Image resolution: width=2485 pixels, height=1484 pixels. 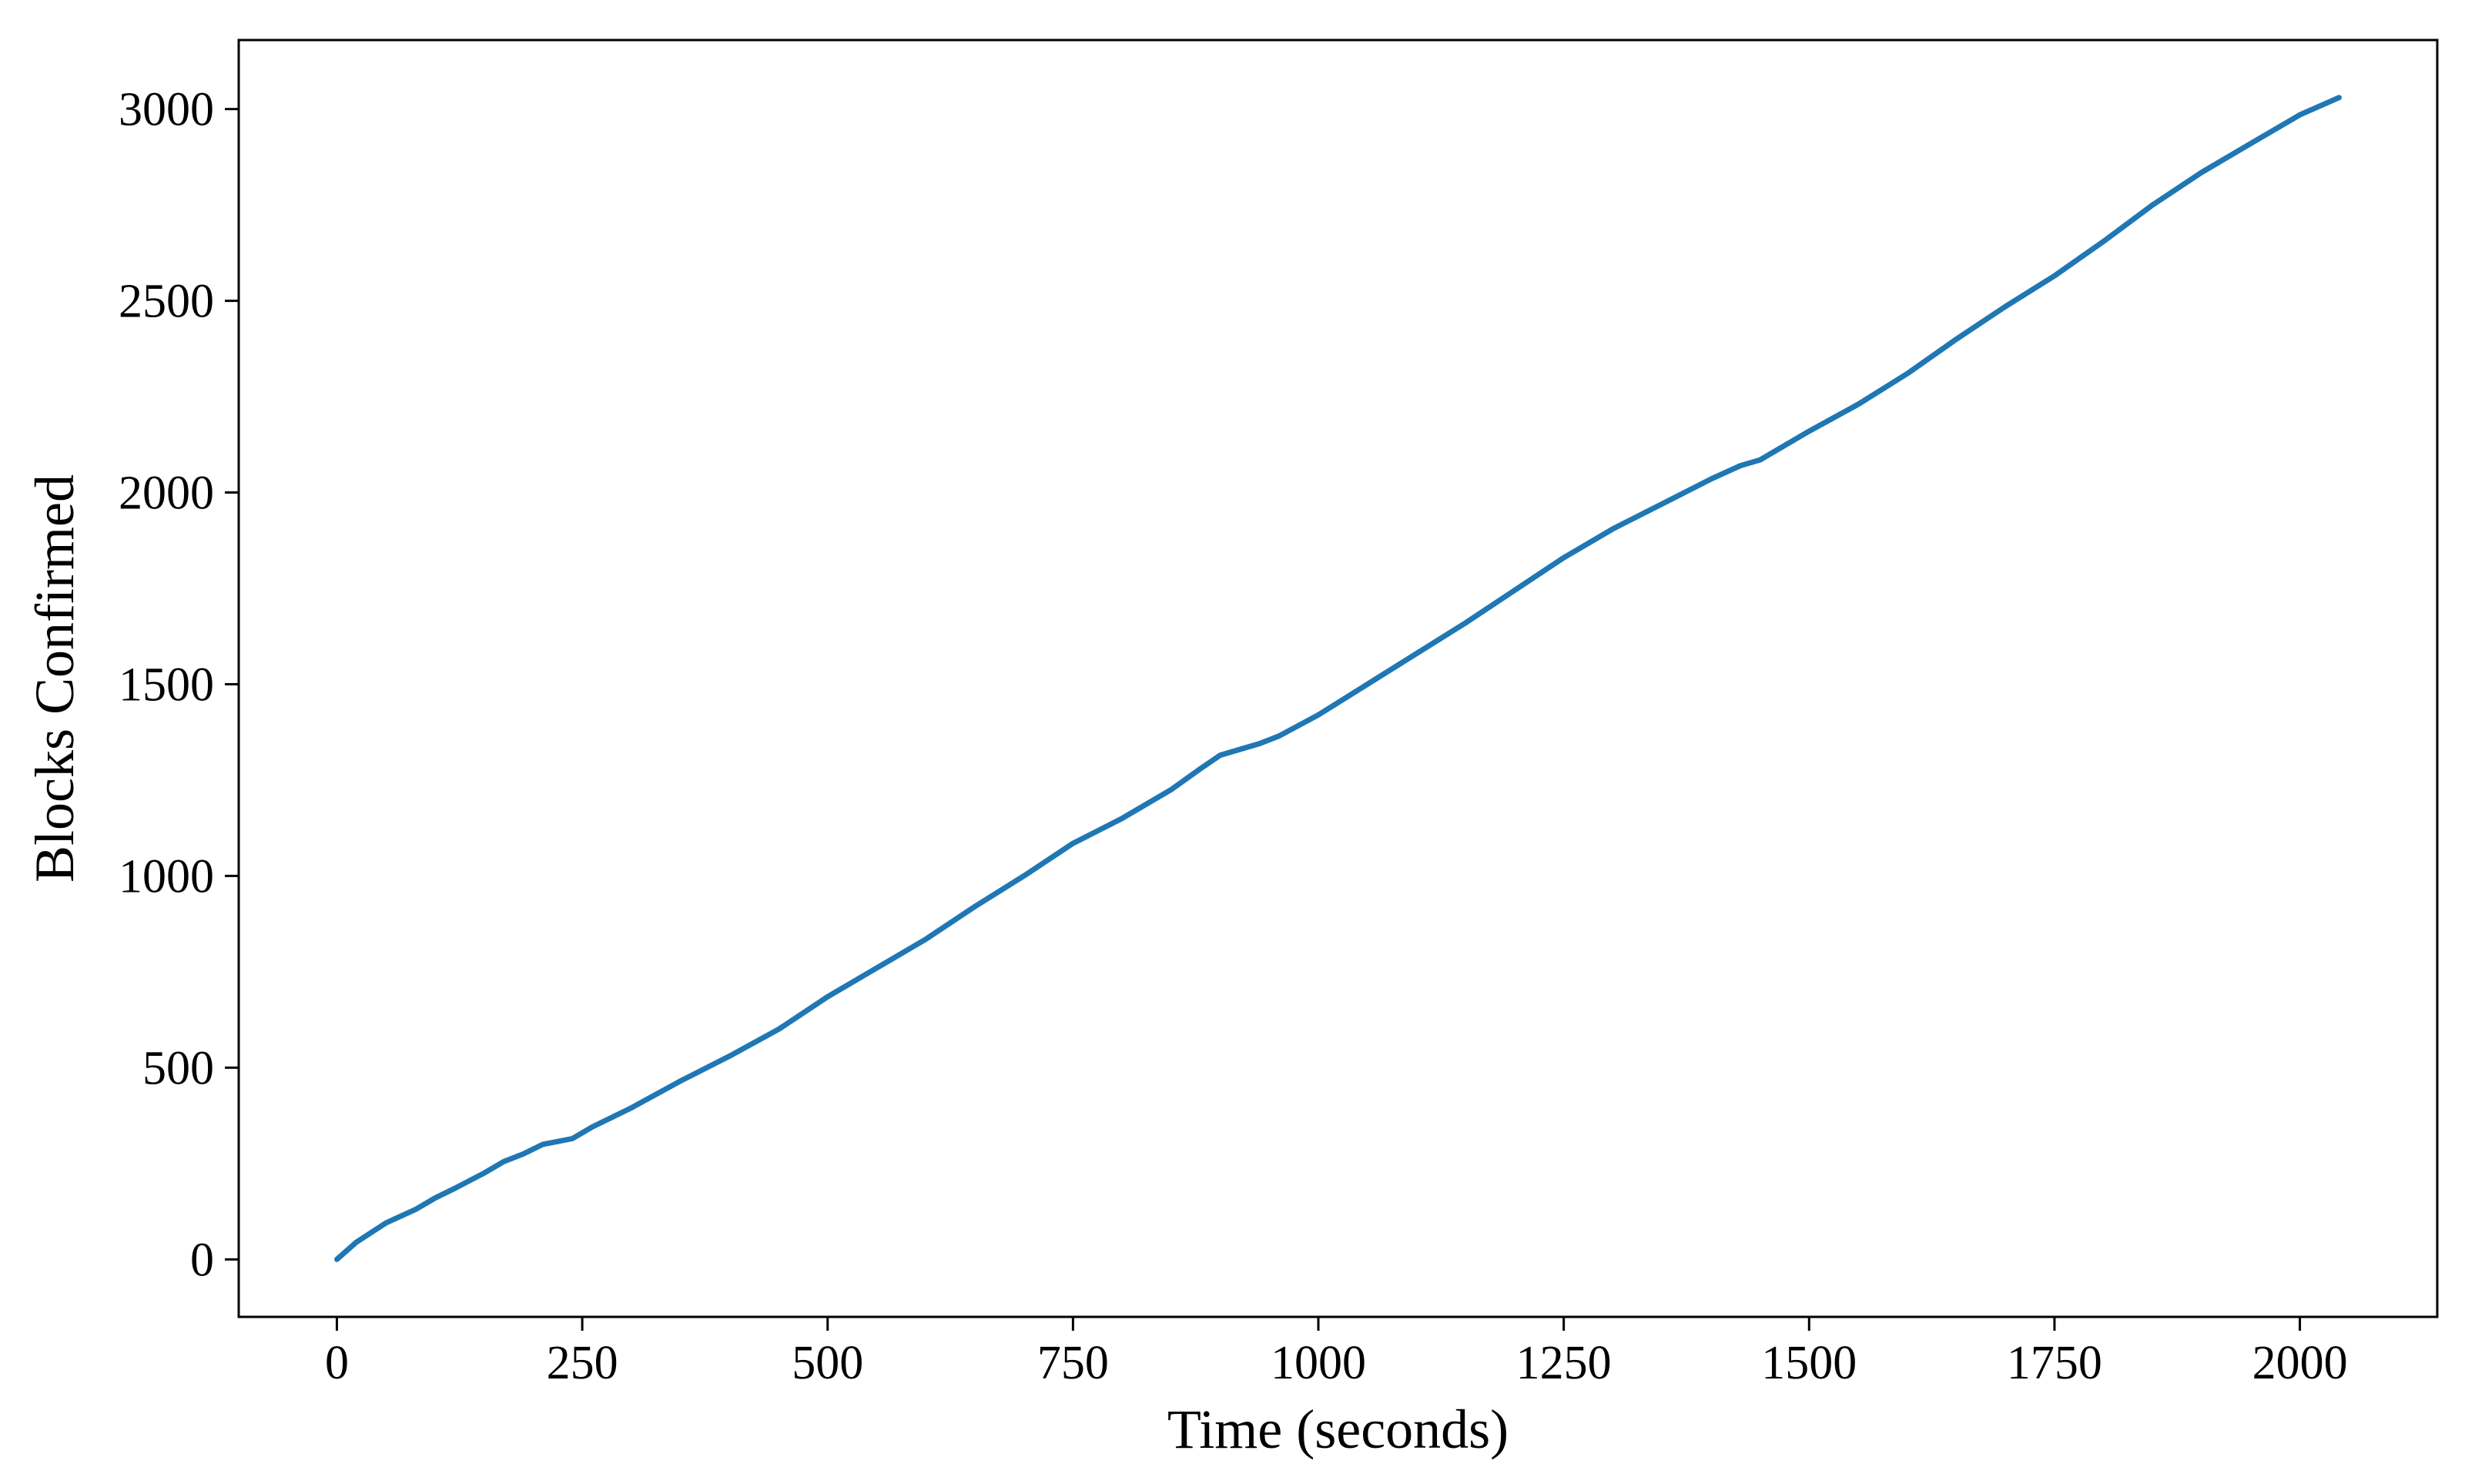 I want to click on x-tick-label: 250, so click(x=582, y=1363).